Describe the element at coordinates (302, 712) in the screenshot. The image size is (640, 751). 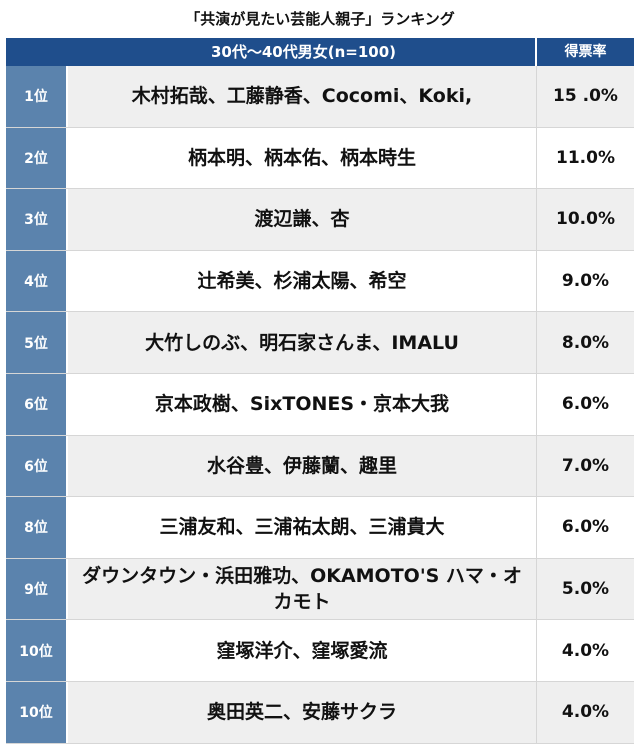
I see `names-cell: 奥田英二、安藤サクラ` at that location.